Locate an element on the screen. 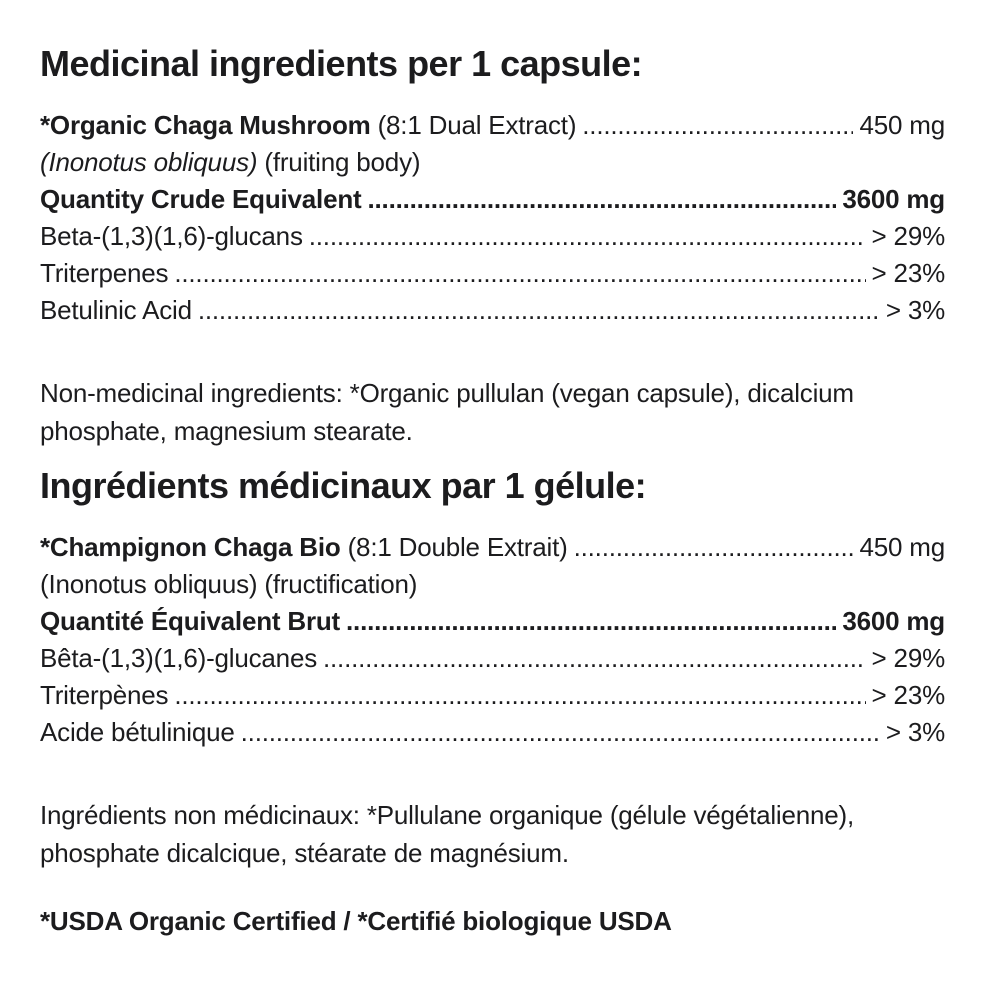  ingredient-name: Triterpènes is located at coordinates (104, 695).